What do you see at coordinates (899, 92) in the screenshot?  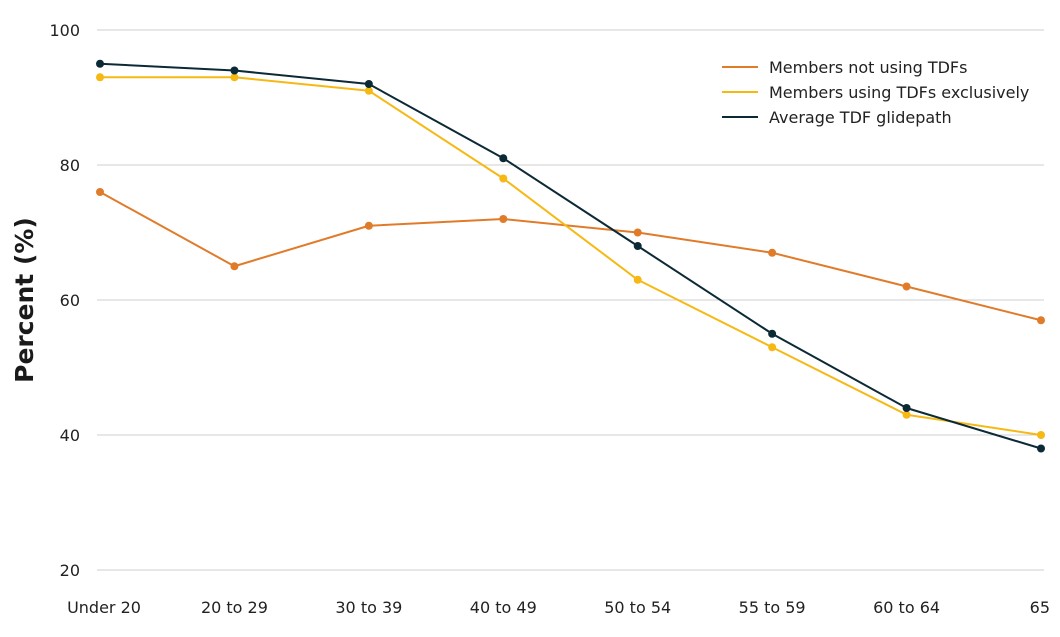 I see `legend-label-1: Members using TDFs exclusively` at bounding box center [899, 92].